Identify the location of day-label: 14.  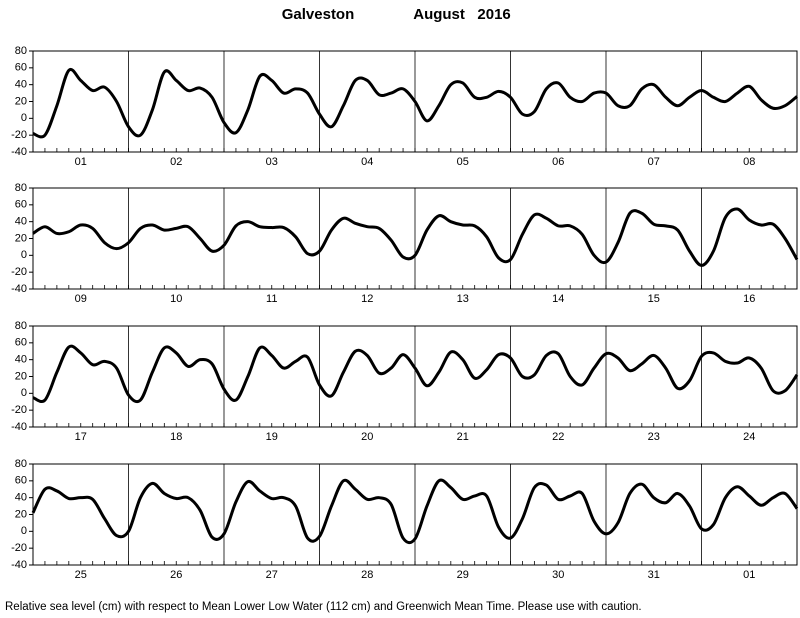
(558, 299).